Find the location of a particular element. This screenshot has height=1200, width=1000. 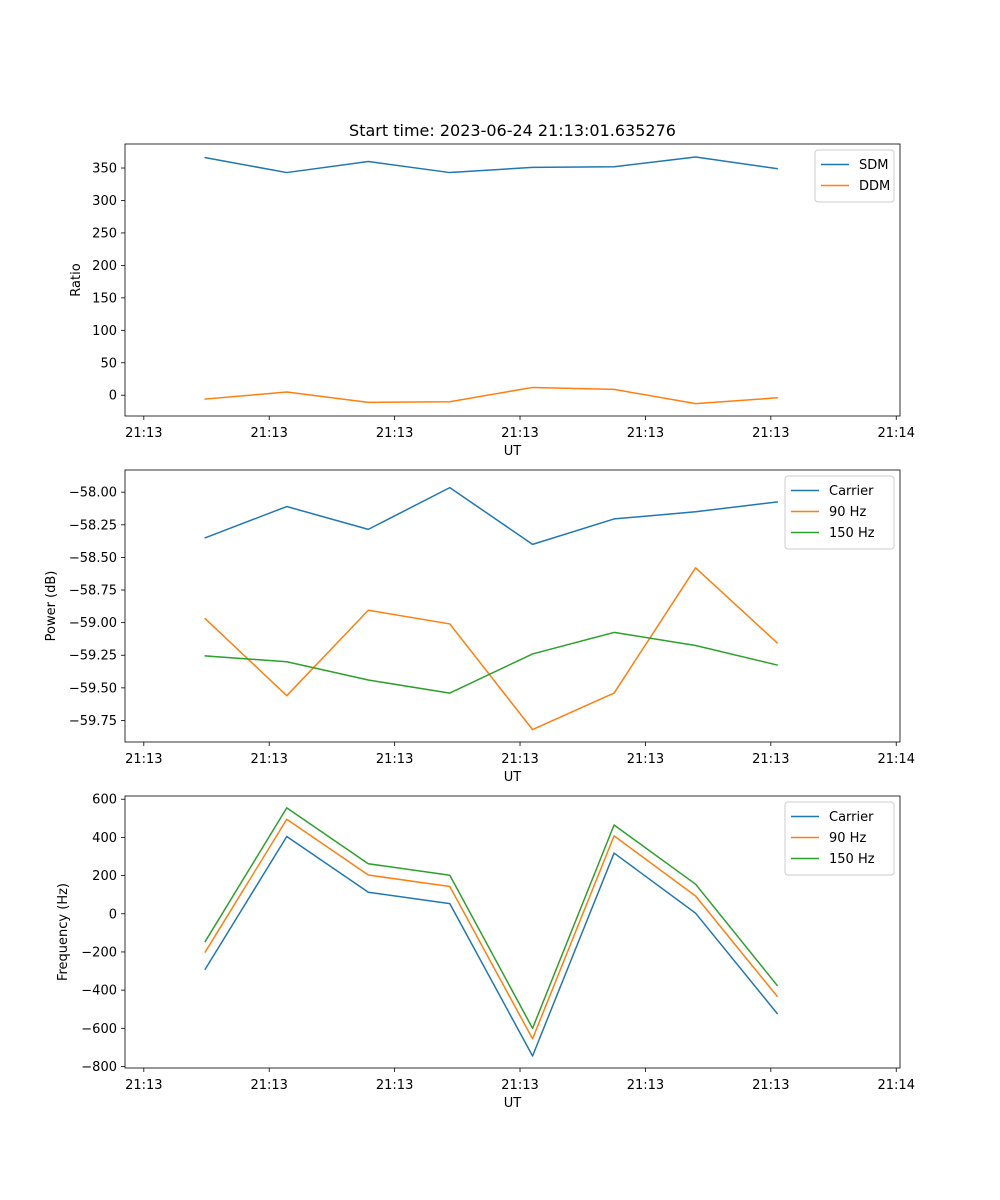

legend-label: SDM is located at coordinates (873, 165).